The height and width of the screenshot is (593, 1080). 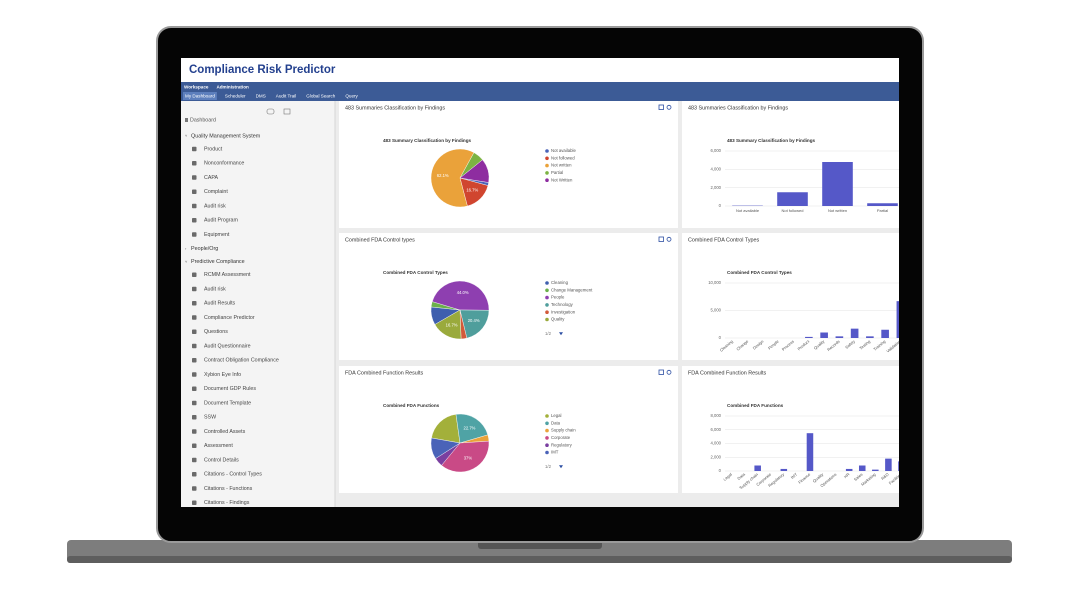 I want to click on legend-label: People, so click(x=558, y=297).